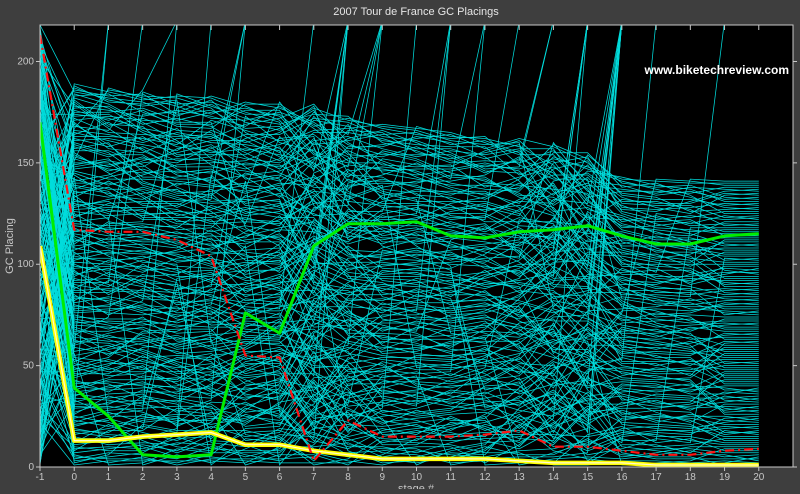 Image resolution: width=800 pixels, height=494 pixels. What do you see at coordinates (554, 477) in the screenshot?
I see `x-tick-label: 14` at bounding box center [554, 477].